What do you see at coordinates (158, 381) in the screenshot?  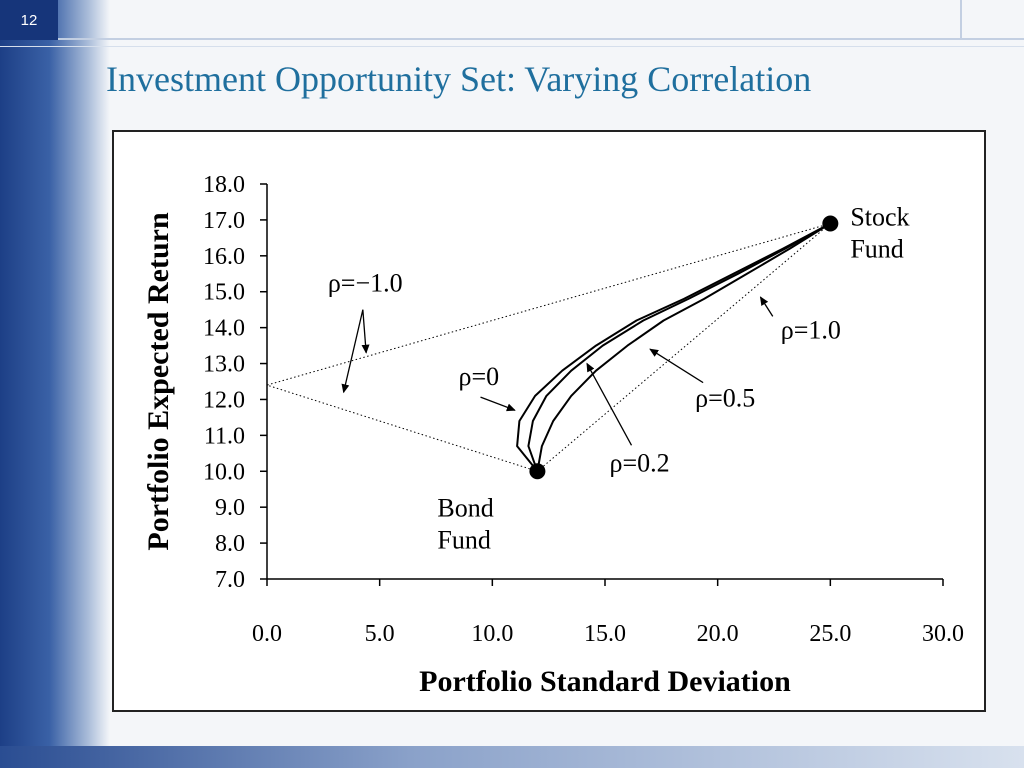 I see `y-axis-title: Portfolio Expected Return` at bounding box center [158, 381].